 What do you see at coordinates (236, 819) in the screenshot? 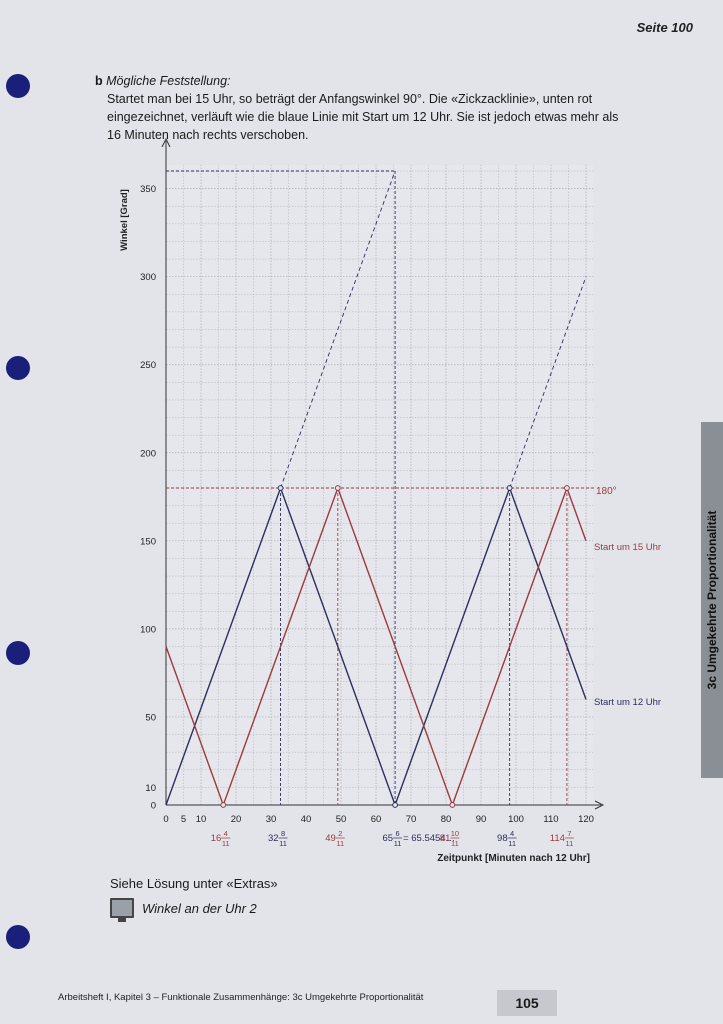
I see `x-tick-label: 20` at bounding box center [236, 819].